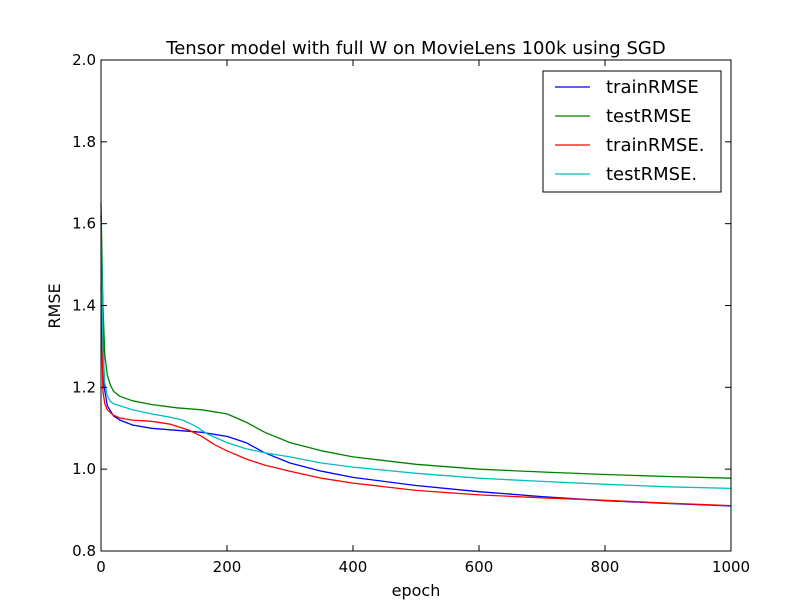  What do you see at coordinates (84, 306) in the screenshot?
I see `y-tick-label: 1.4` at bounding box center [84, 306].